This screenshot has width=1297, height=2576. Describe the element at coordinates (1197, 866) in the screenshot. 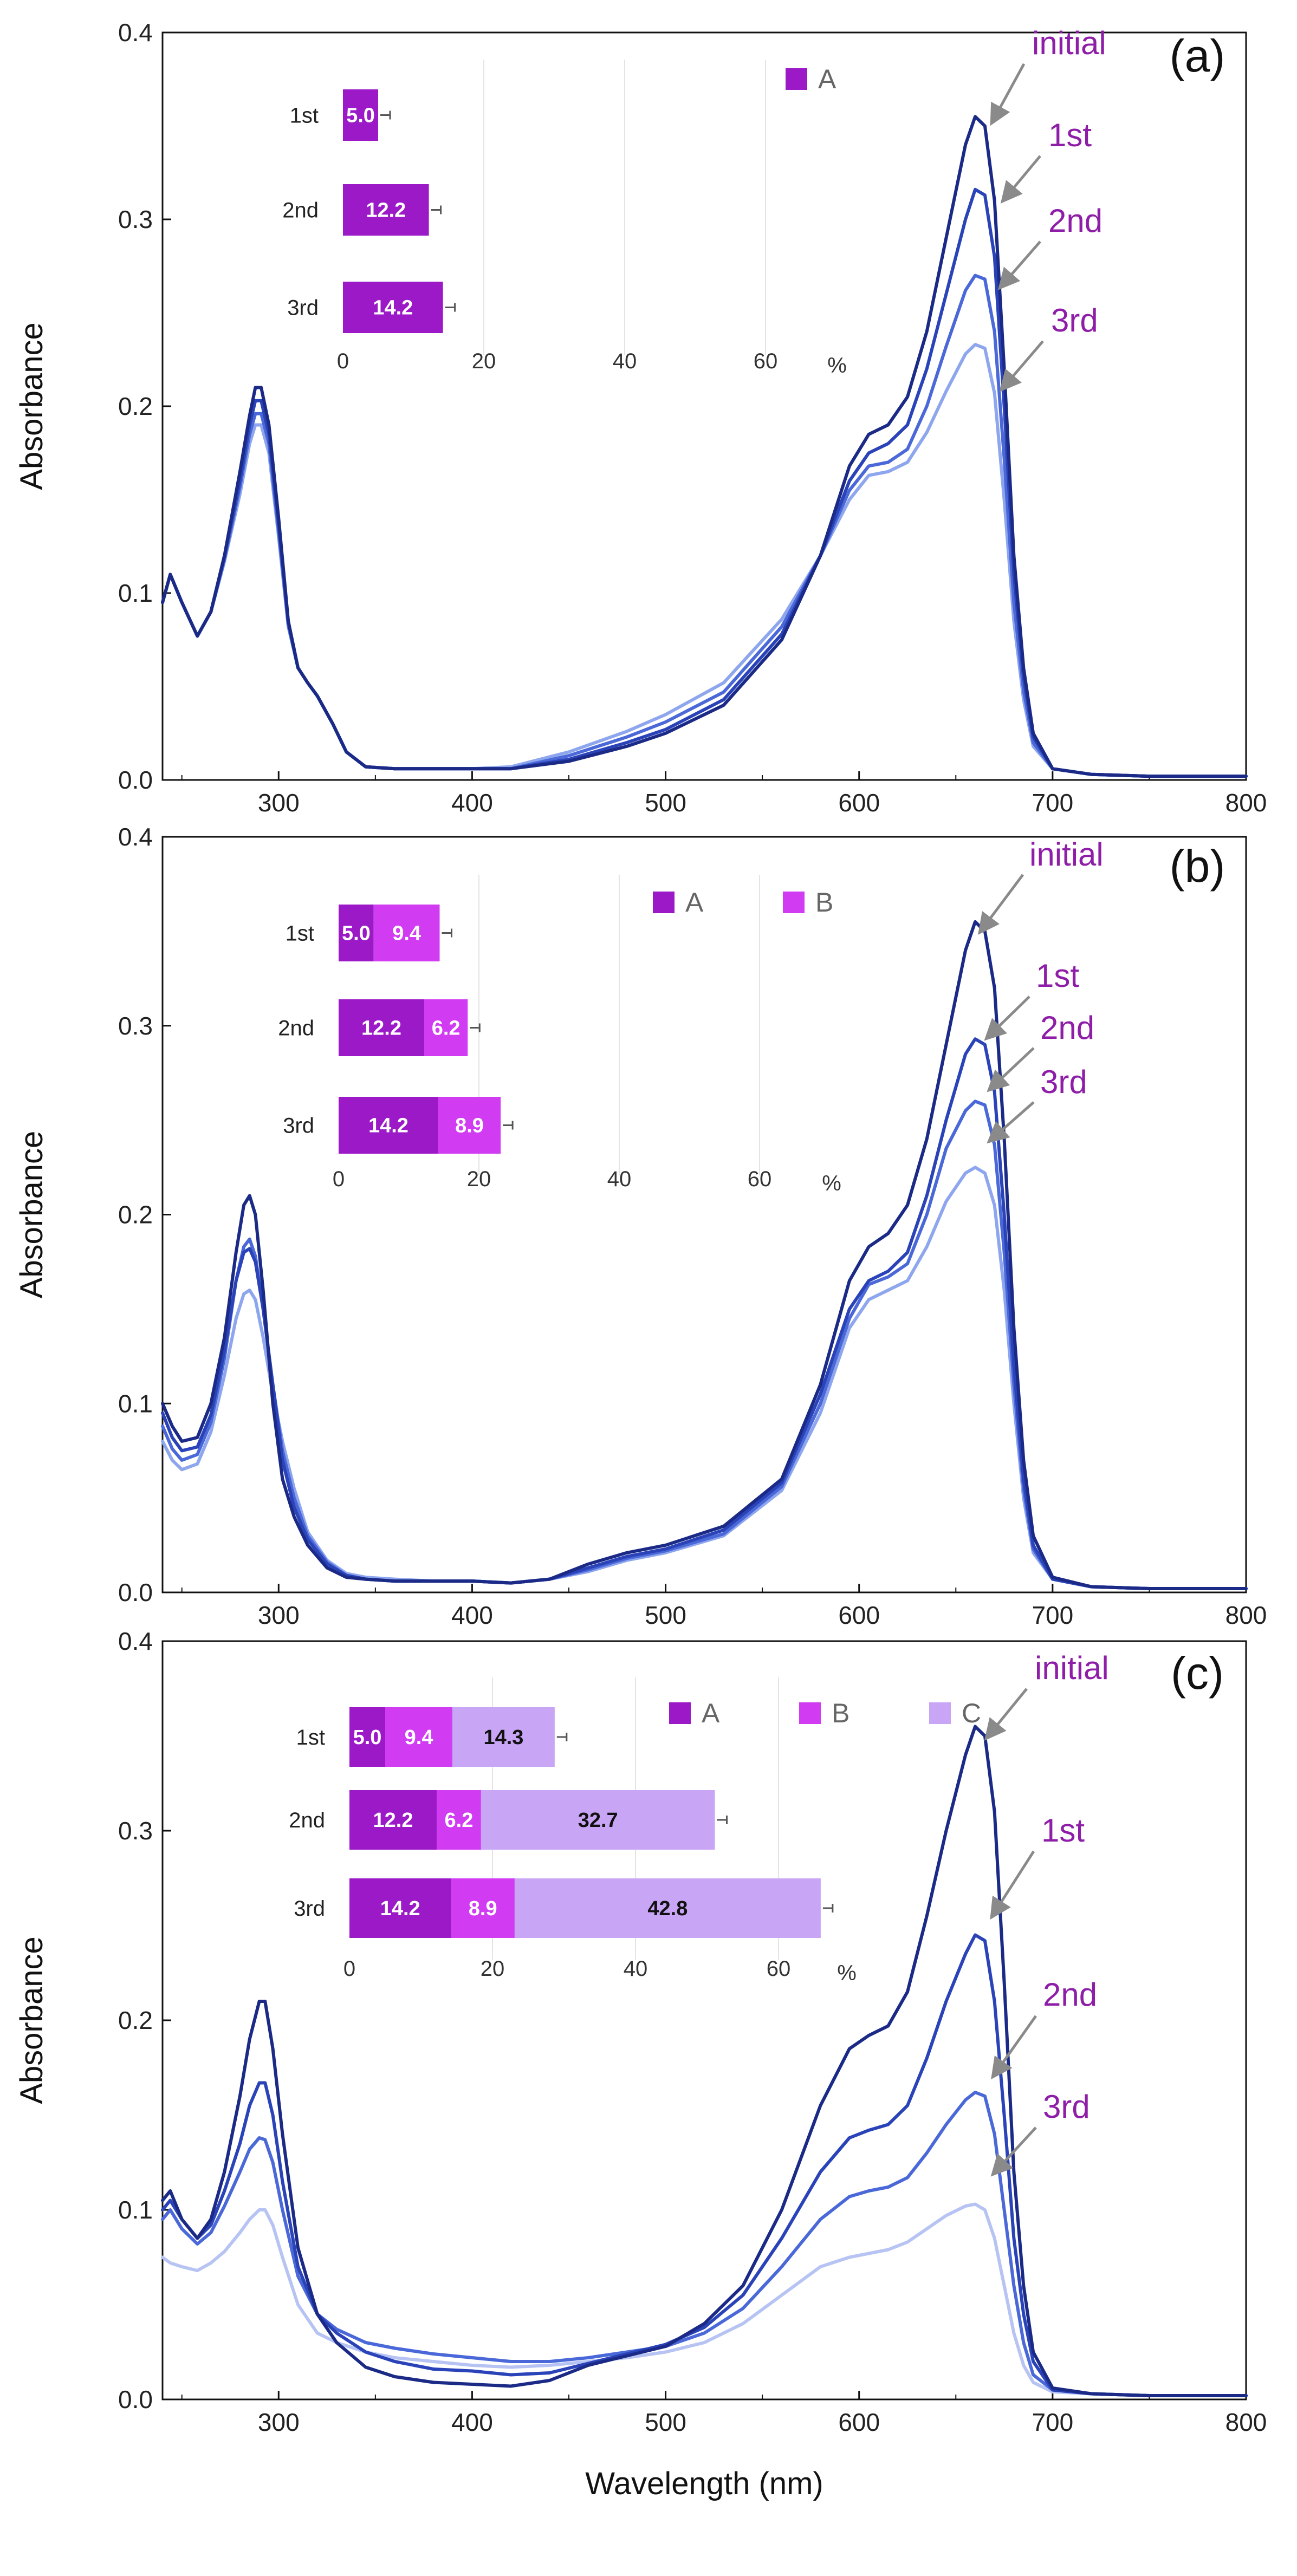

I see `panel-label: (b)` at that location.